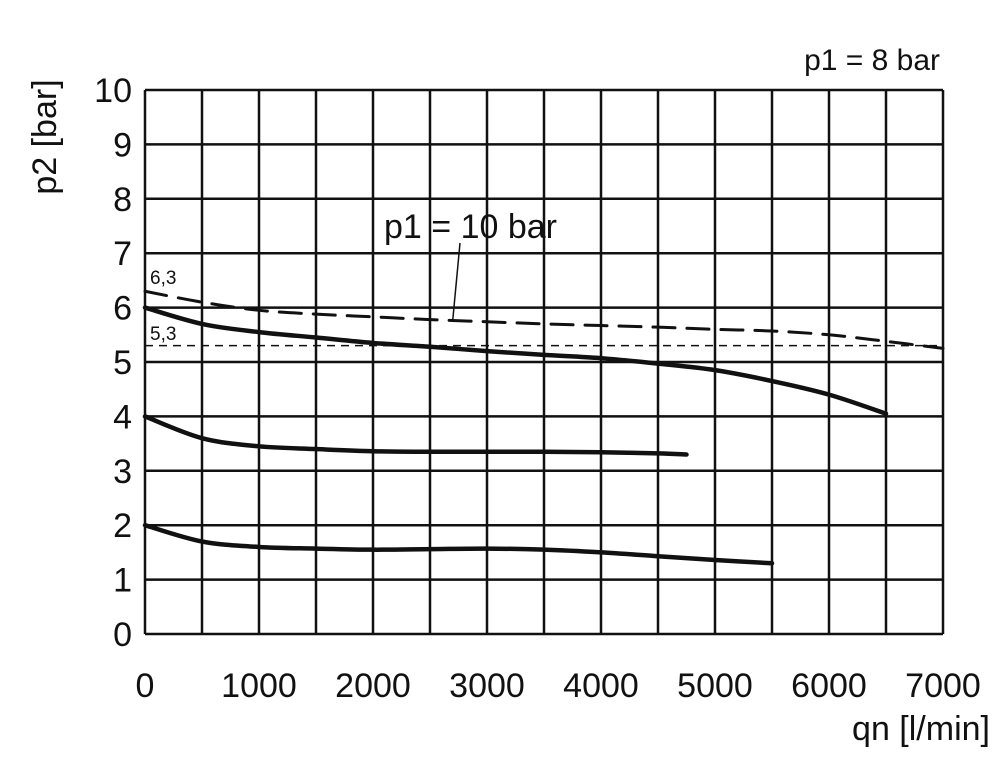 This screenshot has height=769, width=1000. I want to click on x-tick-label: 6000, so click(829, 686).